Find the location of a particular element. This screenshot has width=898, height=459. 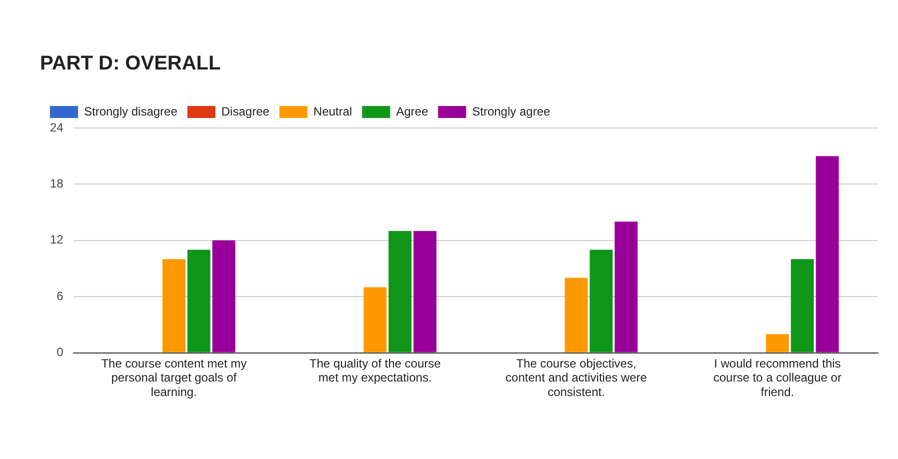

y-tick-label: 12 is located at coordinates (57, 239).